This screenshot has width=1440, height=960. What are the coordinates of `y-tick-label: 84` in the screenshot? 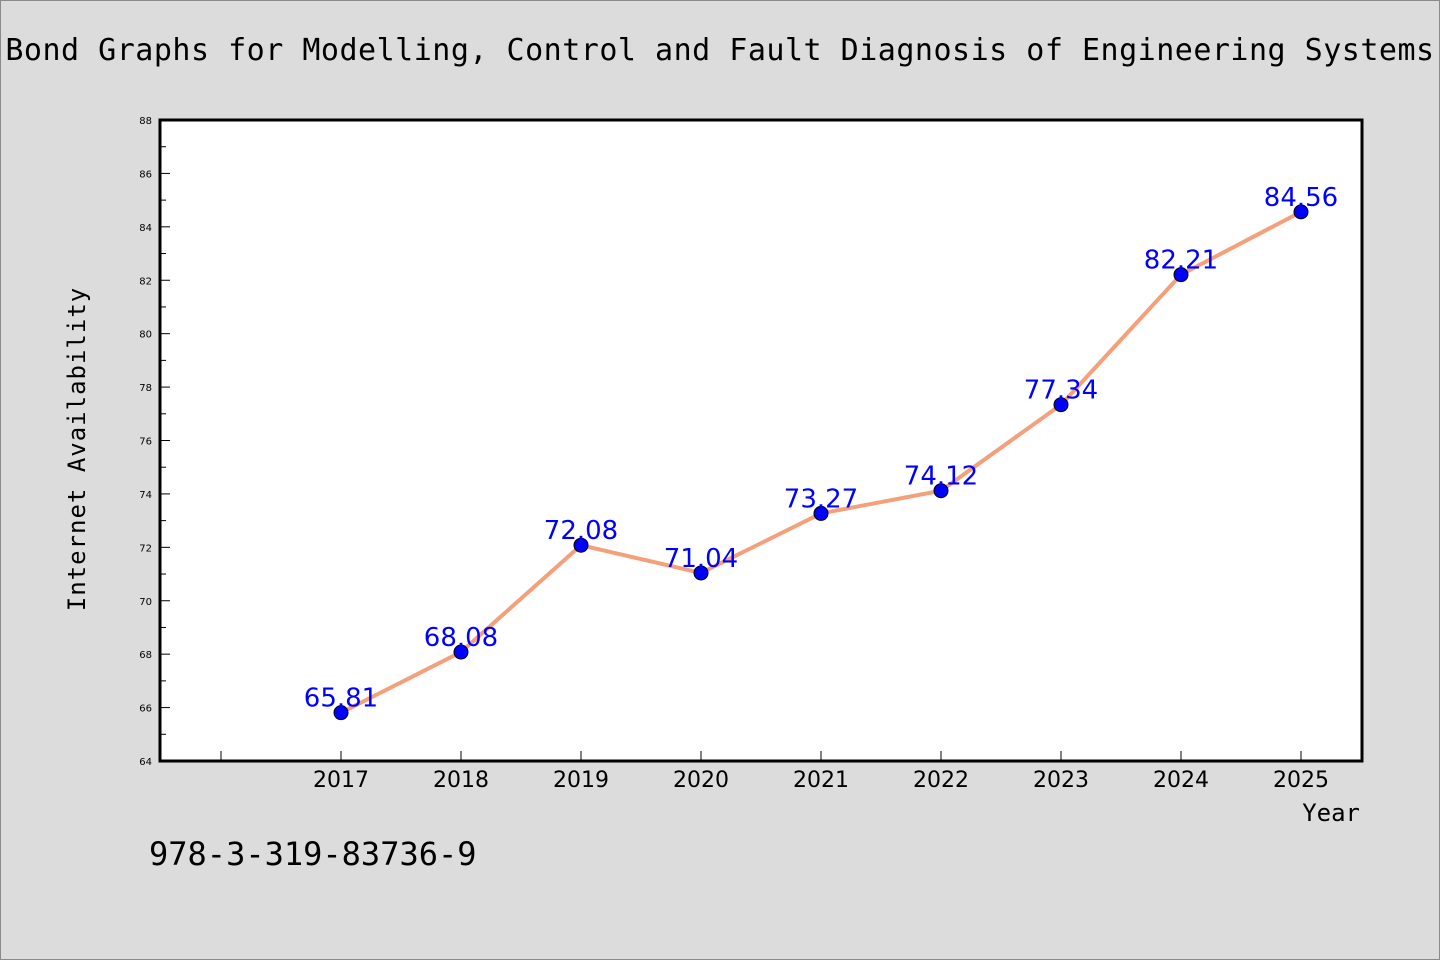 It's located at (145, 228).